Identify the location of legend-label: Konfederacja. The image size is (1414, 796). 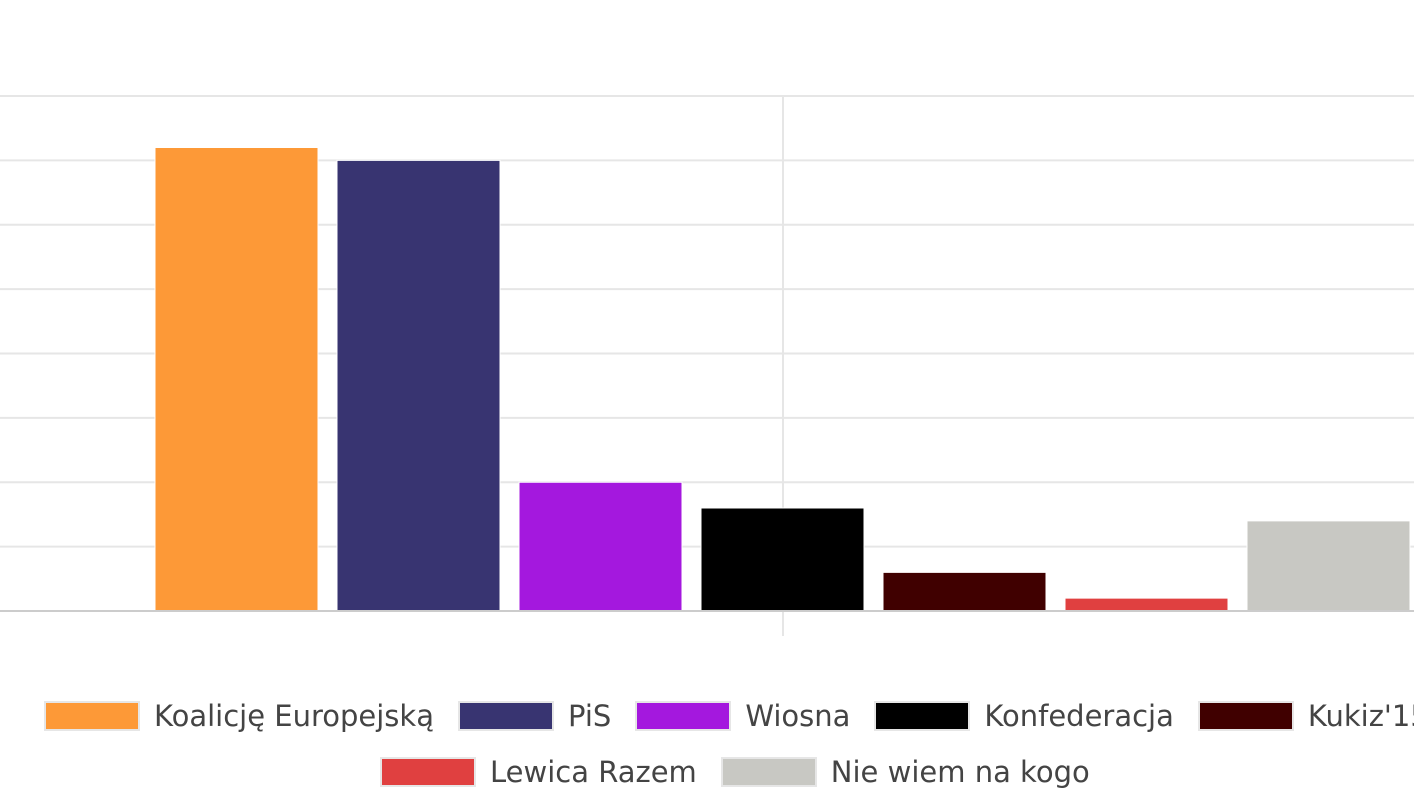
(1079, 716).